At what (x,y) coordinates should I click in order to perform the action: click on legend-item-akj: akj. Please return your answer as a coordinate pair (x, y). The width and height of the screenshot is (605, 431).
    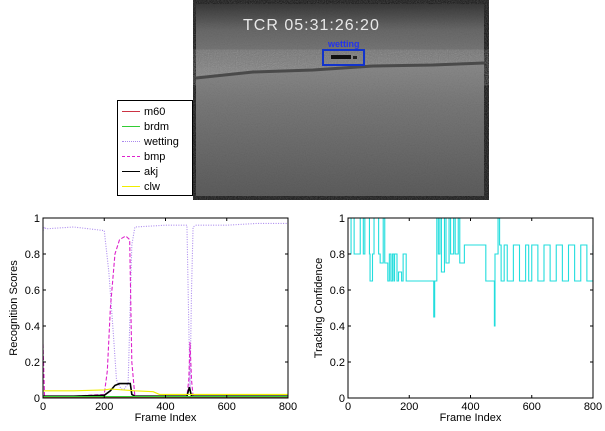
    Looking at the image, I should click on (155, 171).